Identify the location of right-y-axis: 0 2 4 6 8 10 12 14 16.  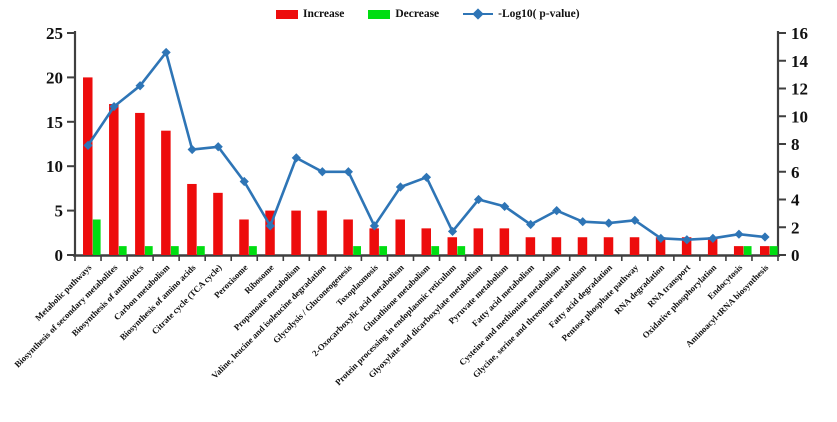
(792, 144).